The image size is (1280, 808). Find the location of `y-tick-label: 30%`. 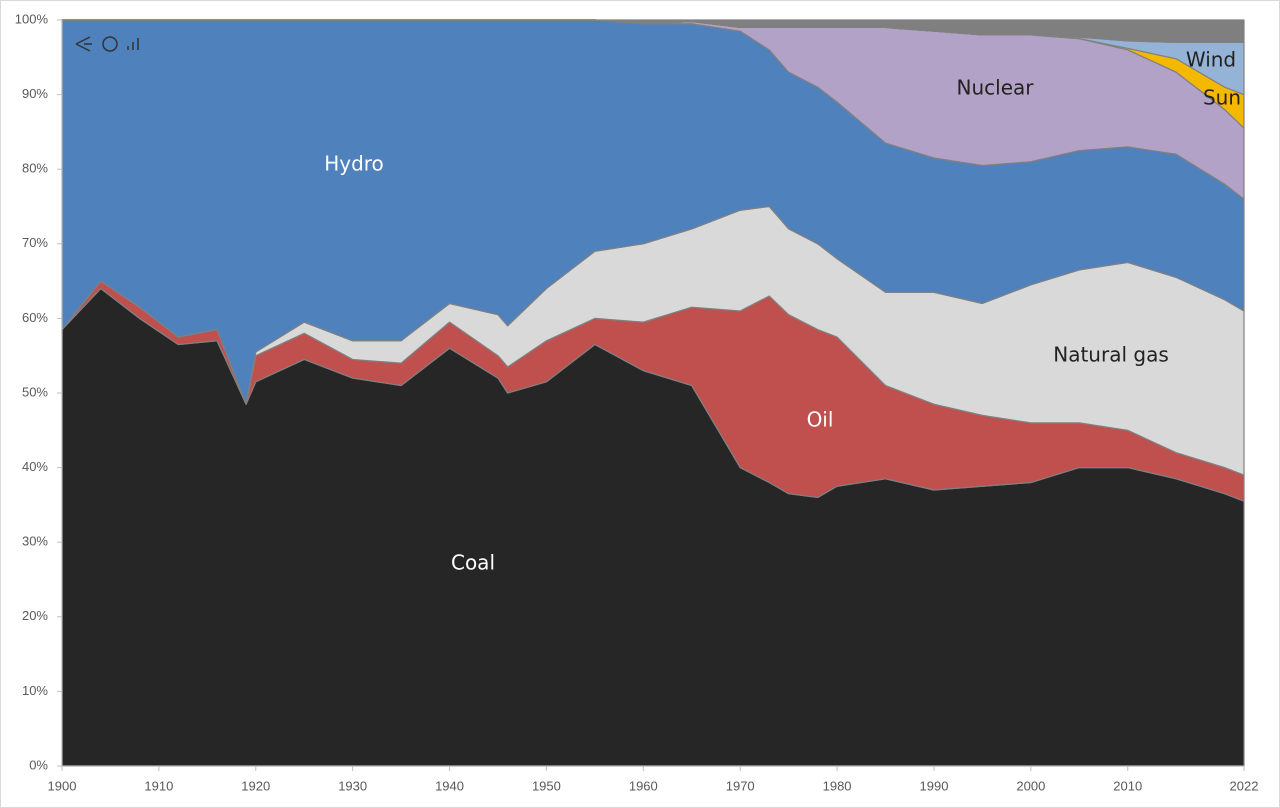

y-tick-label: 30% is located at coordinates (35, 541).